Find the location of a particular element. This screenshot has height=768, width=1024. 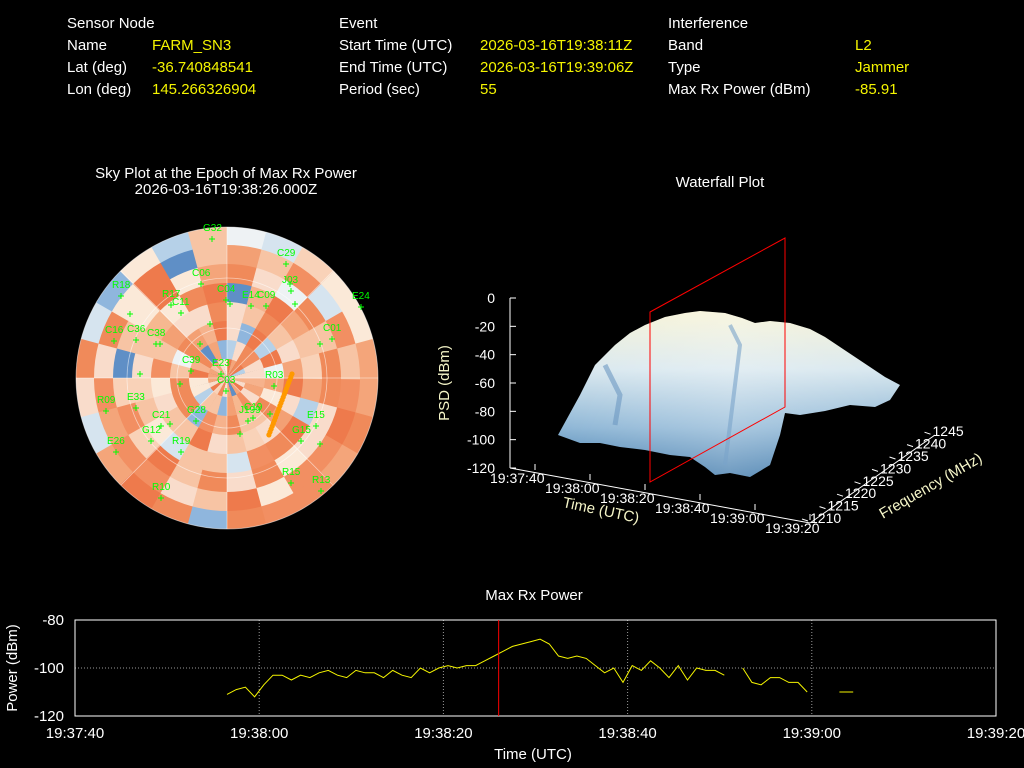

time-tick-label: 19:38:20 is located at coordinates (627, 498).